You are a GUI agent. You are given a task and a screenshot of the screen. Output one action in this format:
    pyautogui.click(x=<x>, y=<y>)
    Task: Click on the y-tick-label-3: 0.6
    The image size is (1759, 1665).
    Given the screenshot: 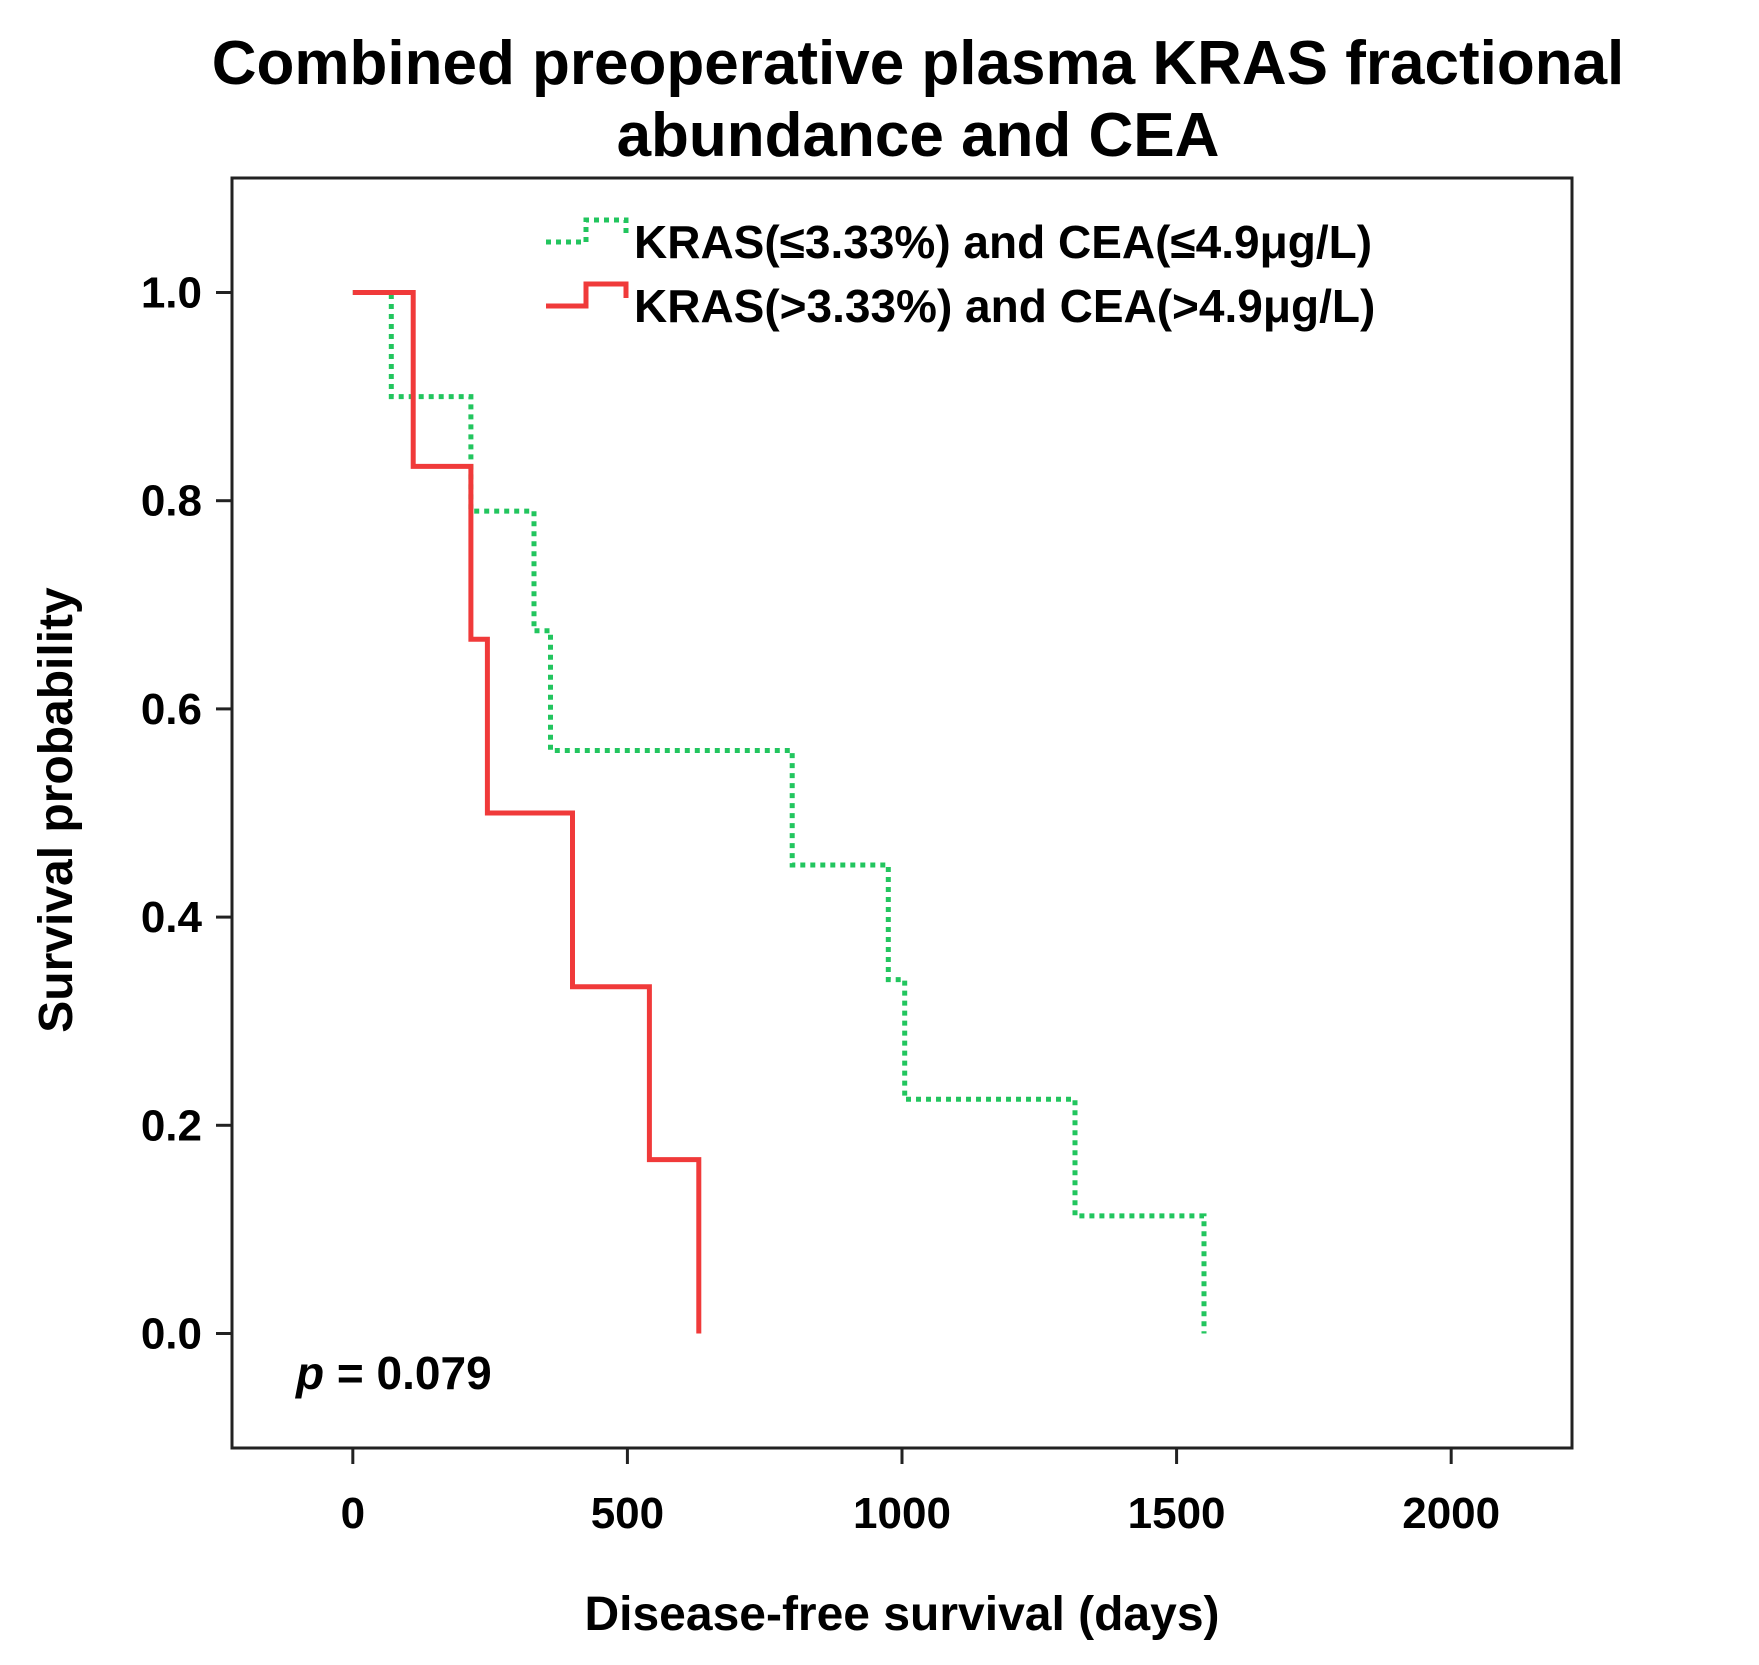 What is the action you would take?
    pyautogui.click(x=171, y=709)
    